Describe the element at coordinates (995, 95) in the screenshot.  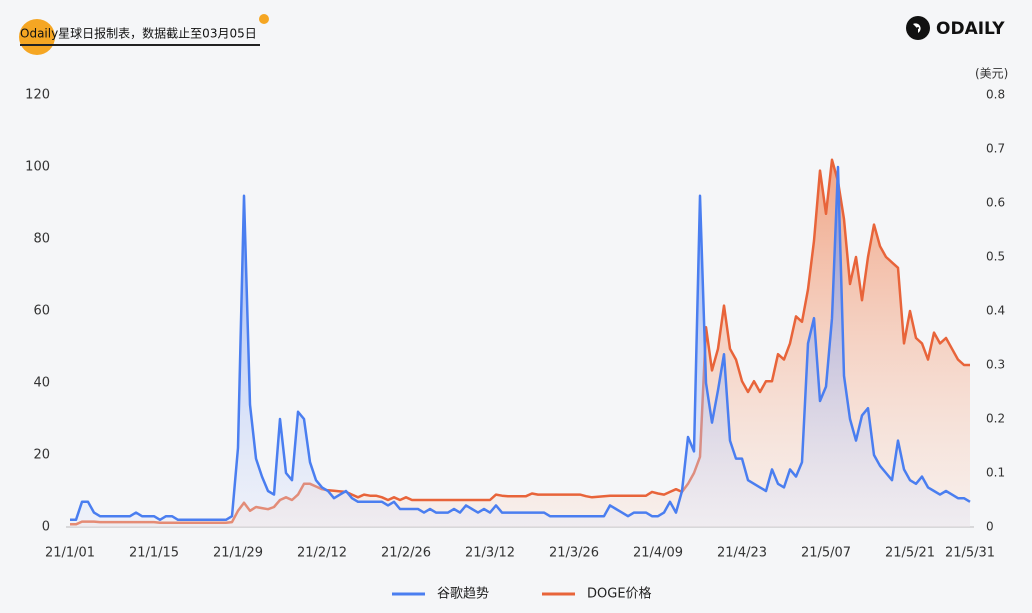
I see `y2-tick-label: 0.8` at that location.